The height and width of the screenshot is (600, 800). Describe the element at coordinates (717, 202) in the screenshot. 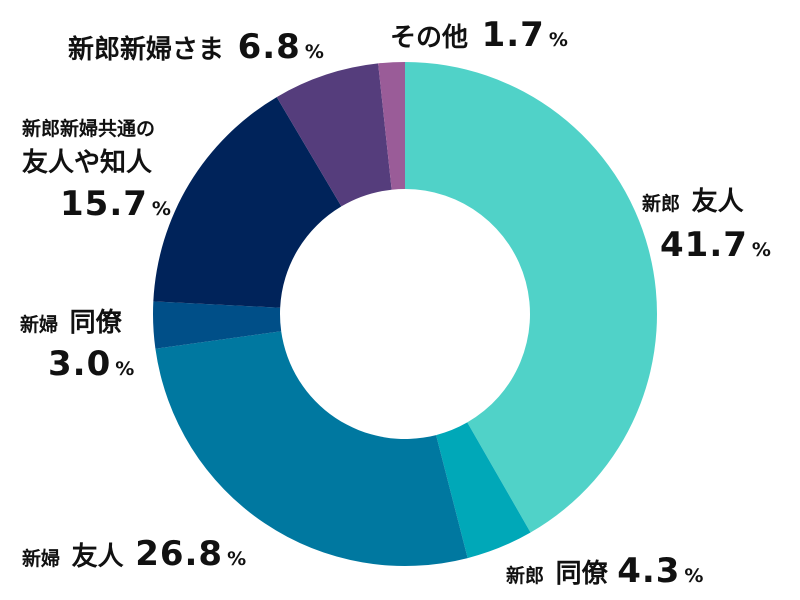

I see `label-groom-friends-main: 友人` at that location.